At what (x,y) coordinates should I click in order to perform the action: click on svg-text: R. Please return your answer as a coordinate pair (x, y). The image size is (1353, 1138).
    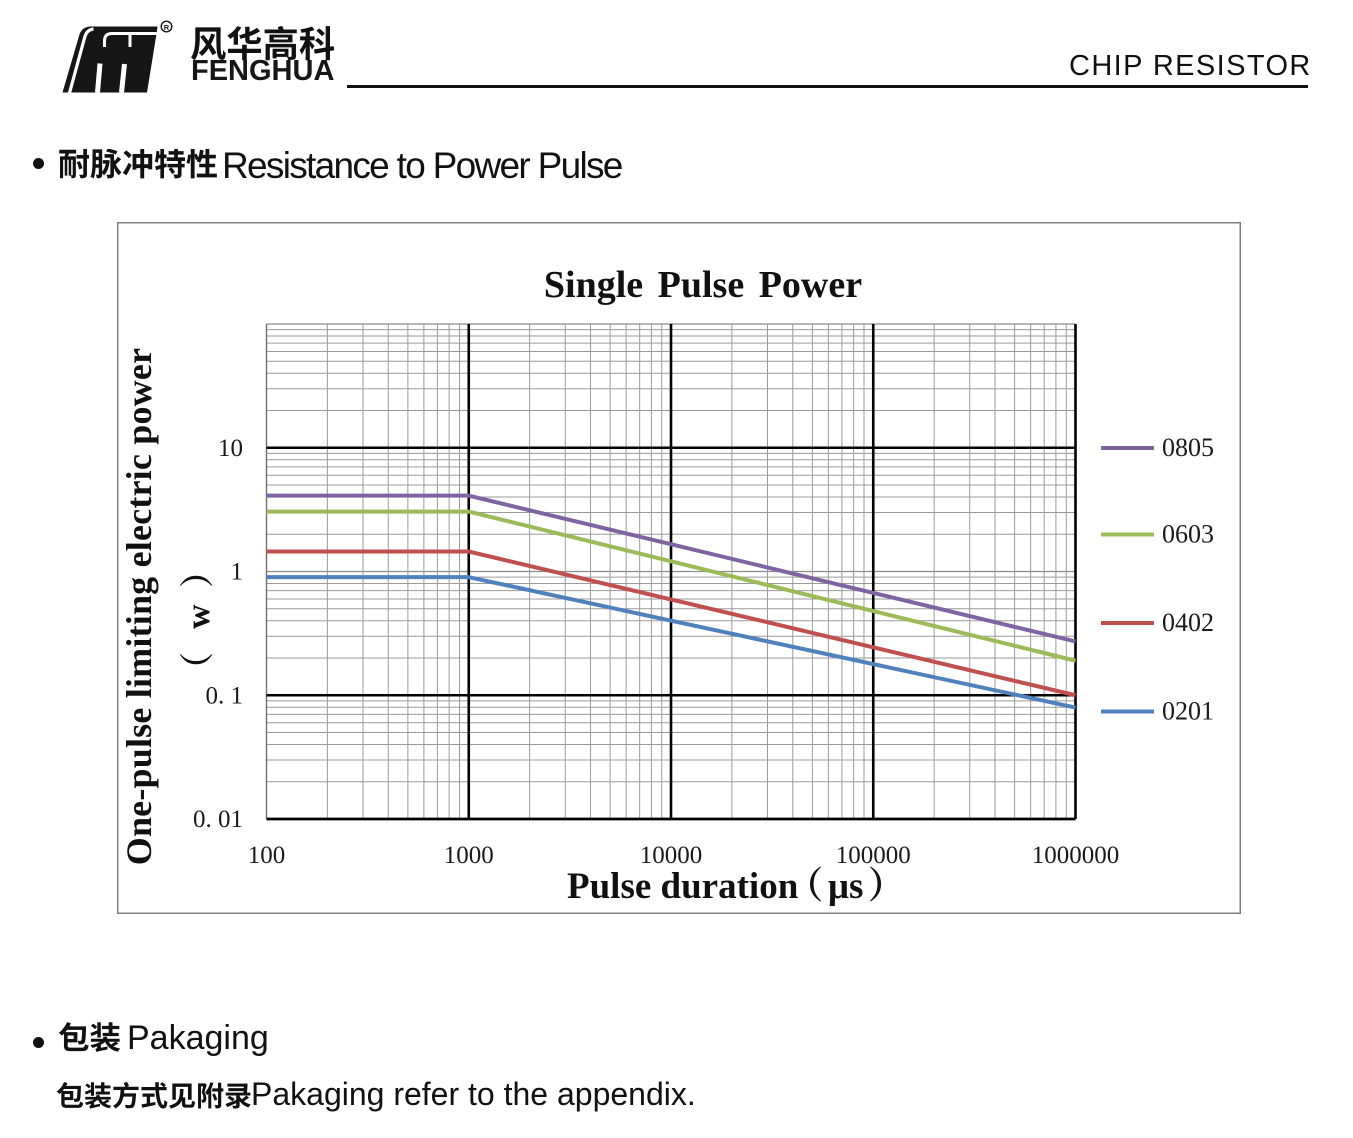
    Looking at the image, I should click on (167, 27).